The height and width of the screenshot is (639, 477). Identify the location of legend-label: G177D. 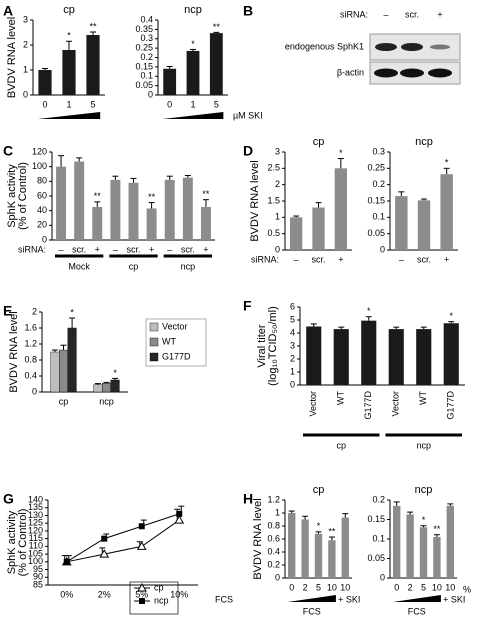
(176, 356).